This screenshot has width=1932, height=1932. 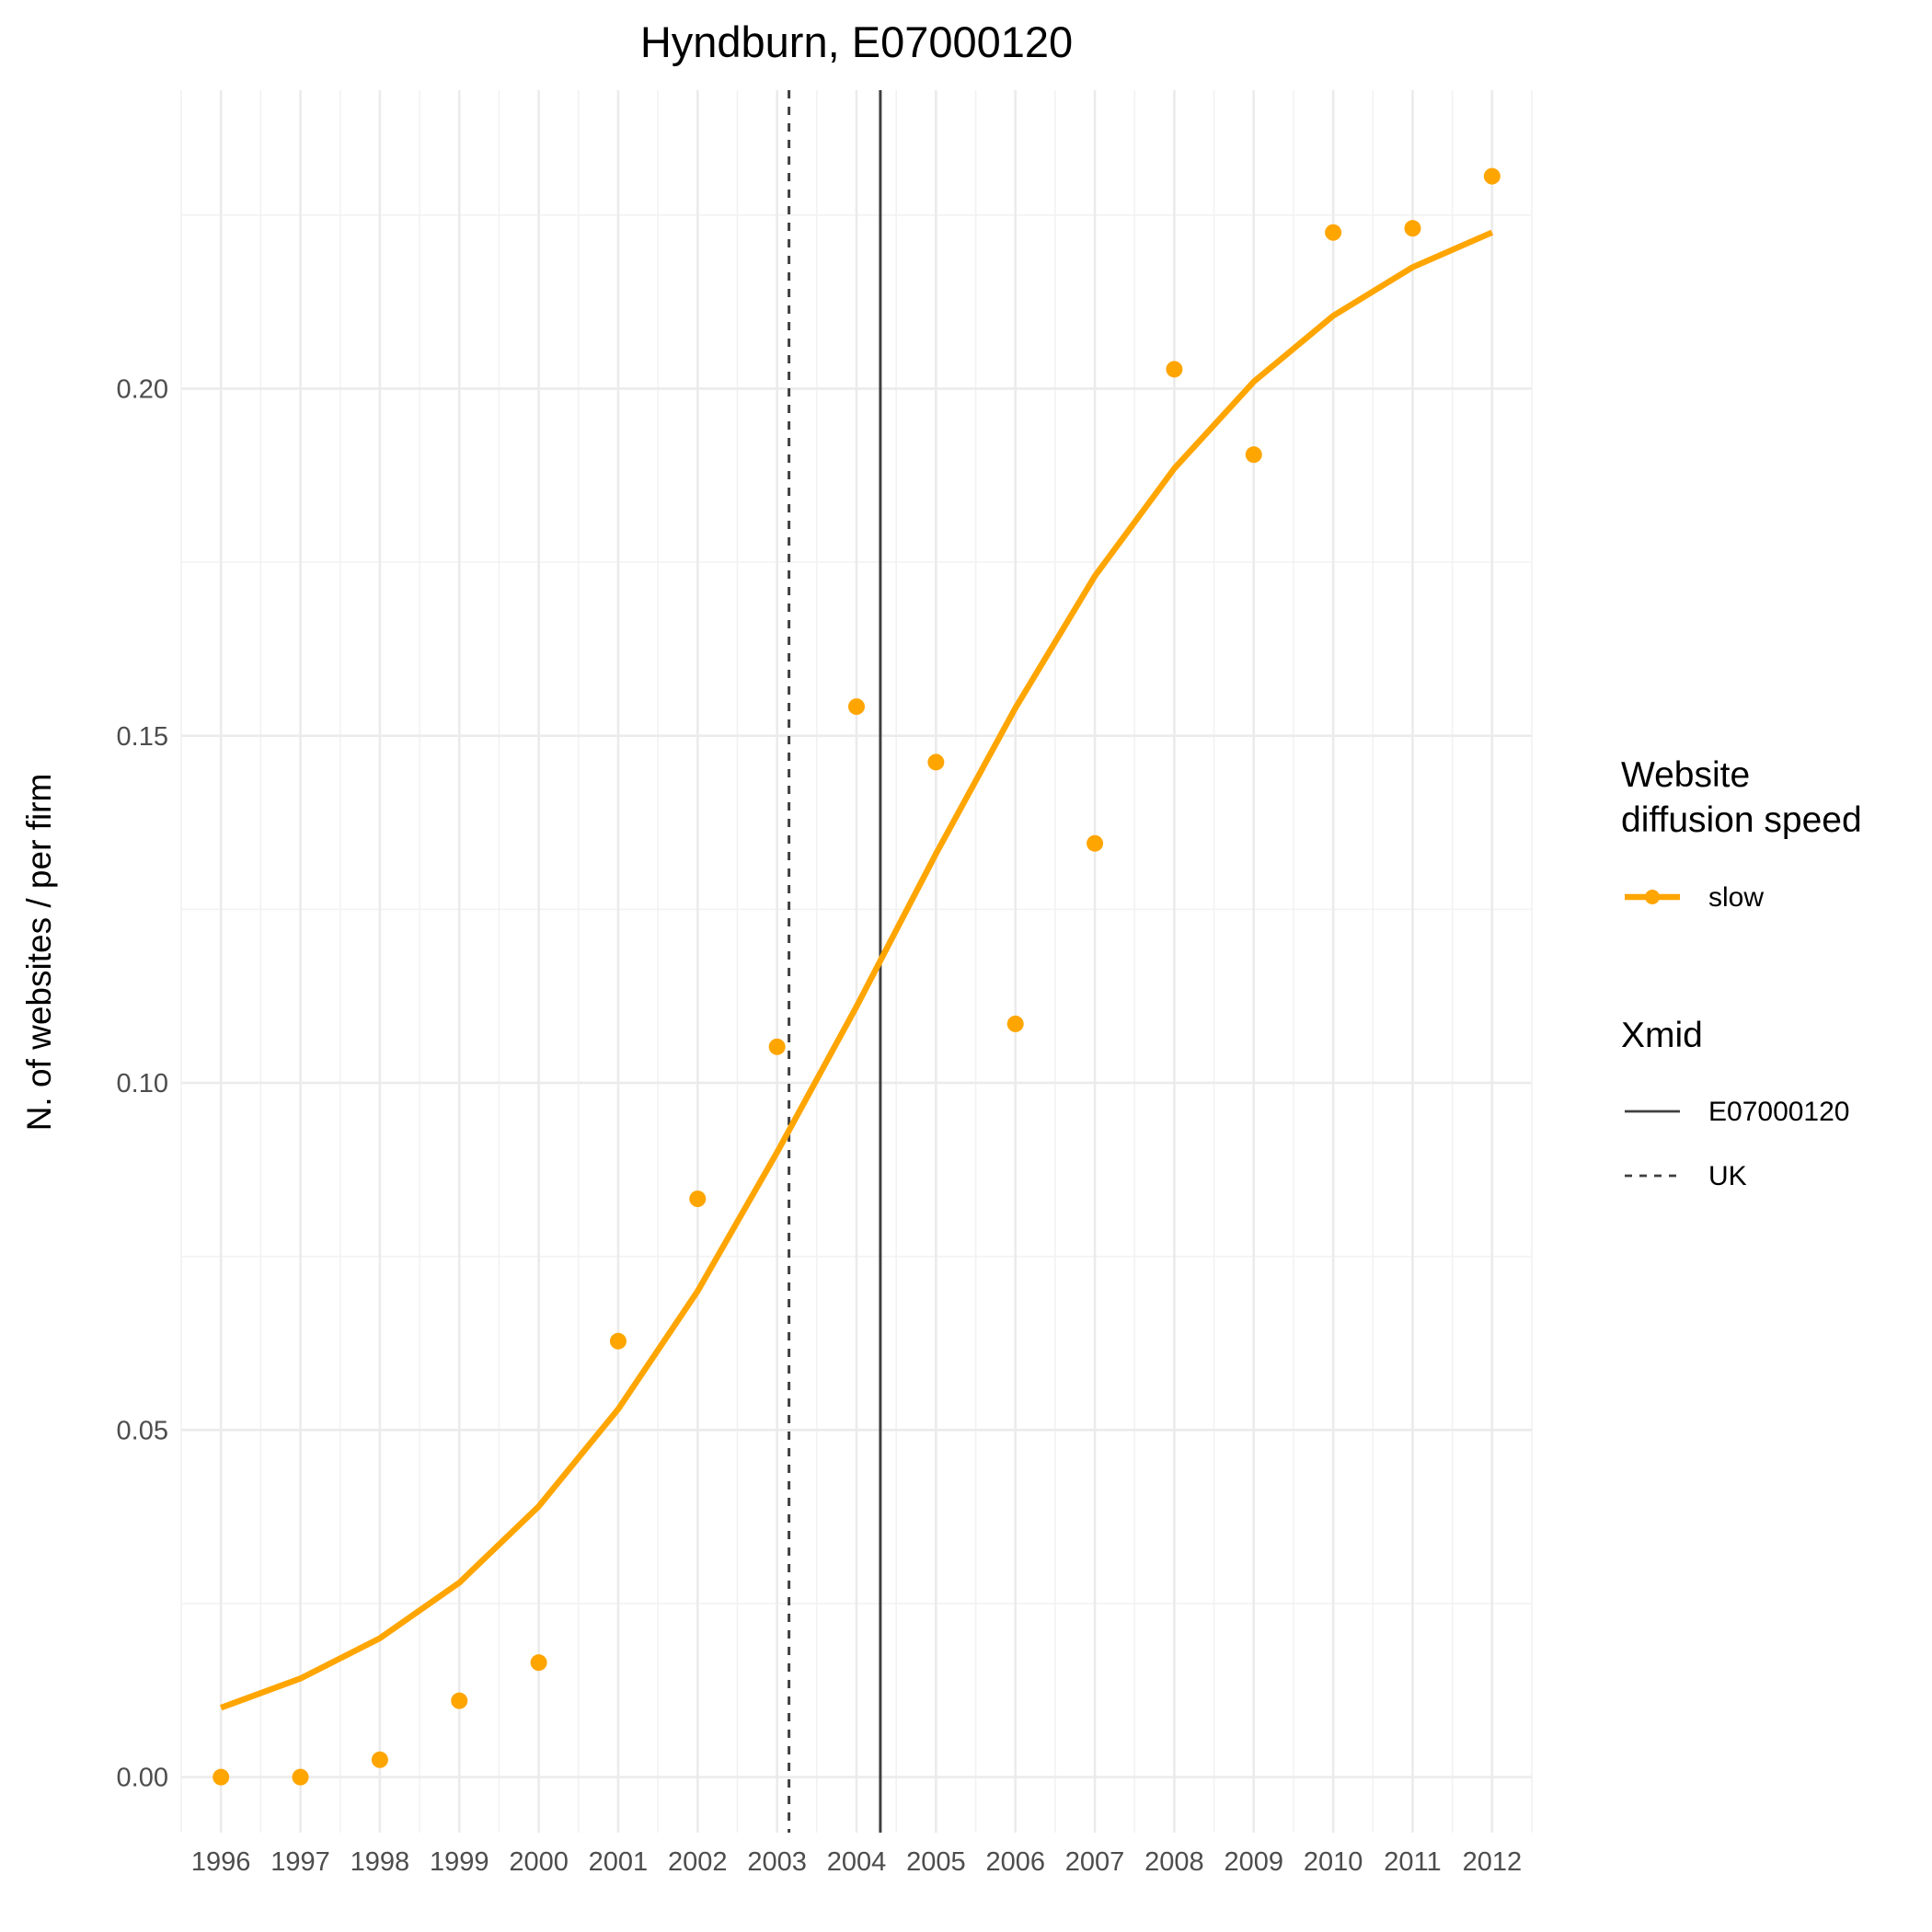 What do you see at coordinates (856, 41) in the screenshot?
I see `chart-title: Hyndburn, E07000120` at bounding box center [856, 41].